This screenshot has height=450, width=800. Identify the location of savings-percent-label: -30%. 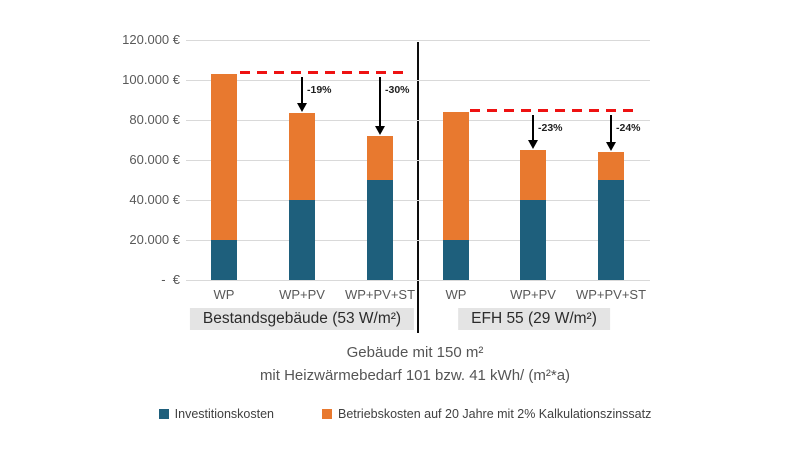
(397, 90).